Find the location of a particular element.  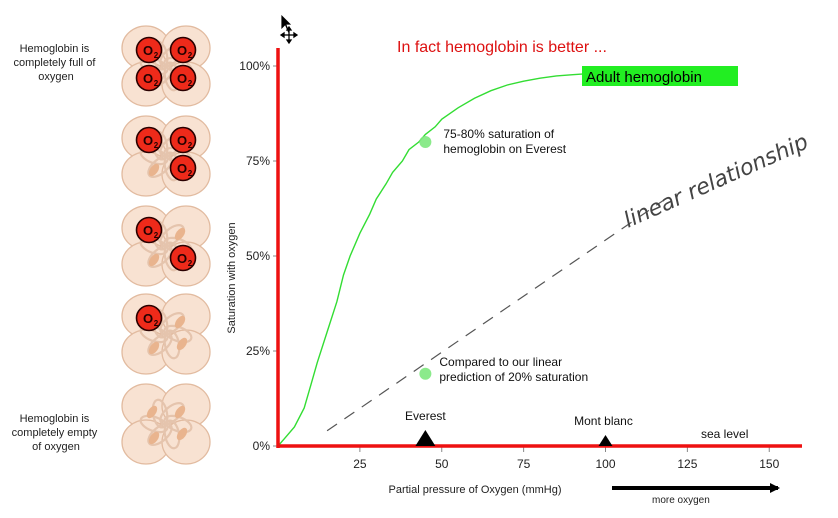

x-axis-ticks: 25 50 75 100 125 150 is located at coordinates (566, 458).